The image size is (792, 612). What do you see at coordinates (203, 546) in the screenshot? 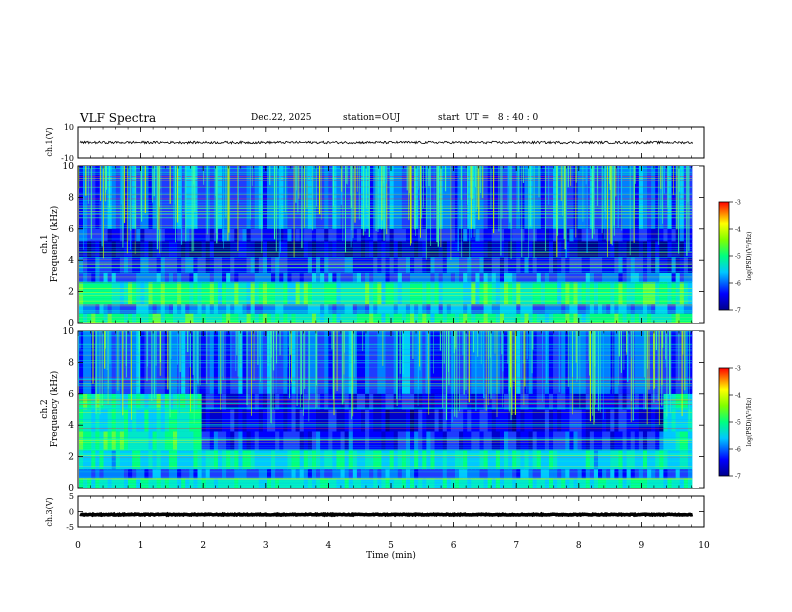
I see `x-tick-label: 2` at bounding box center [203, 546].